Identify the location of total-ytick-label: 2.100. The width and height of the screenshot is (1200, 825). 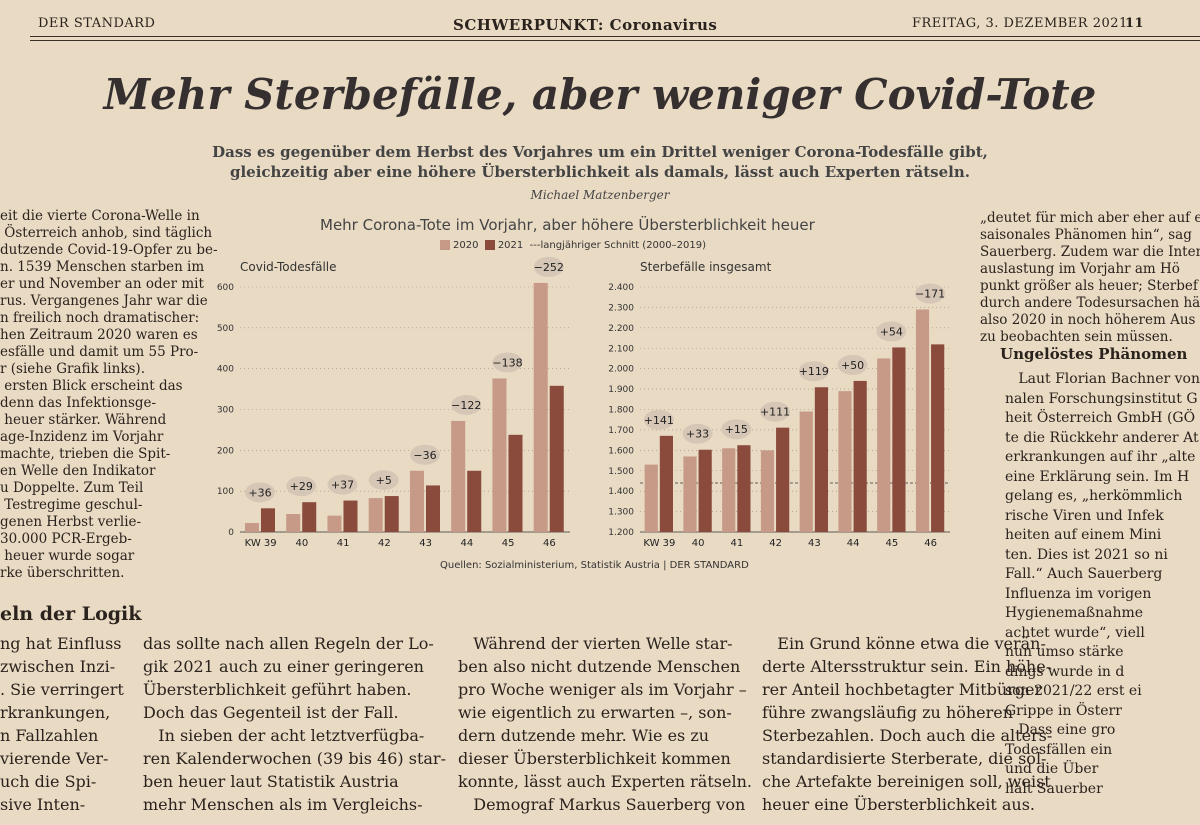
(621, 349).